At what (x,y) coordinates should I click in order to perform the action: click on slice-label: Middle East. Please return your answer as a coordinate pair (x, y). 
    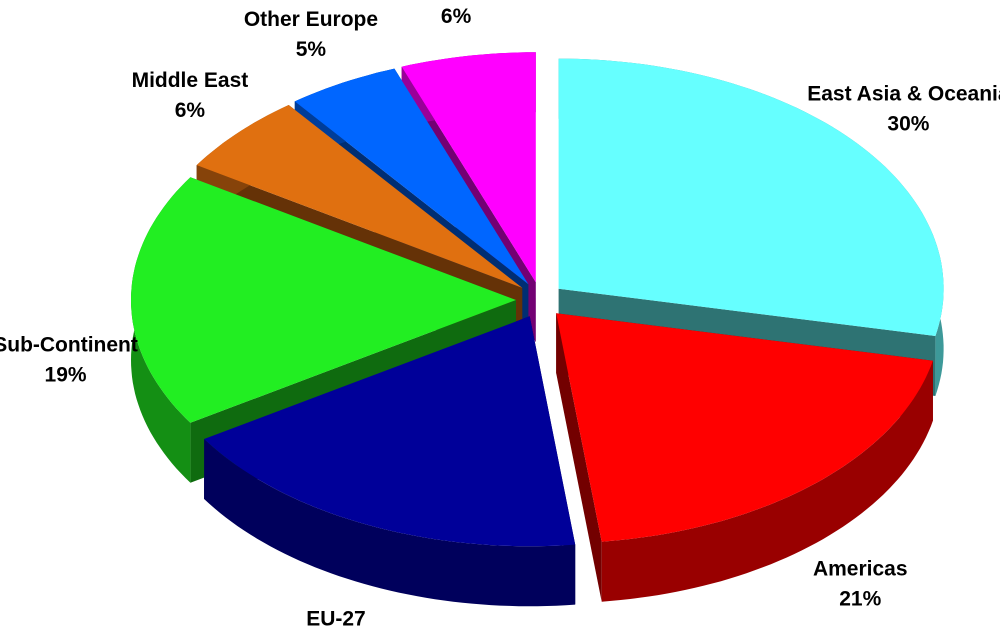
    Looking at the image, I should click on (190, 80).